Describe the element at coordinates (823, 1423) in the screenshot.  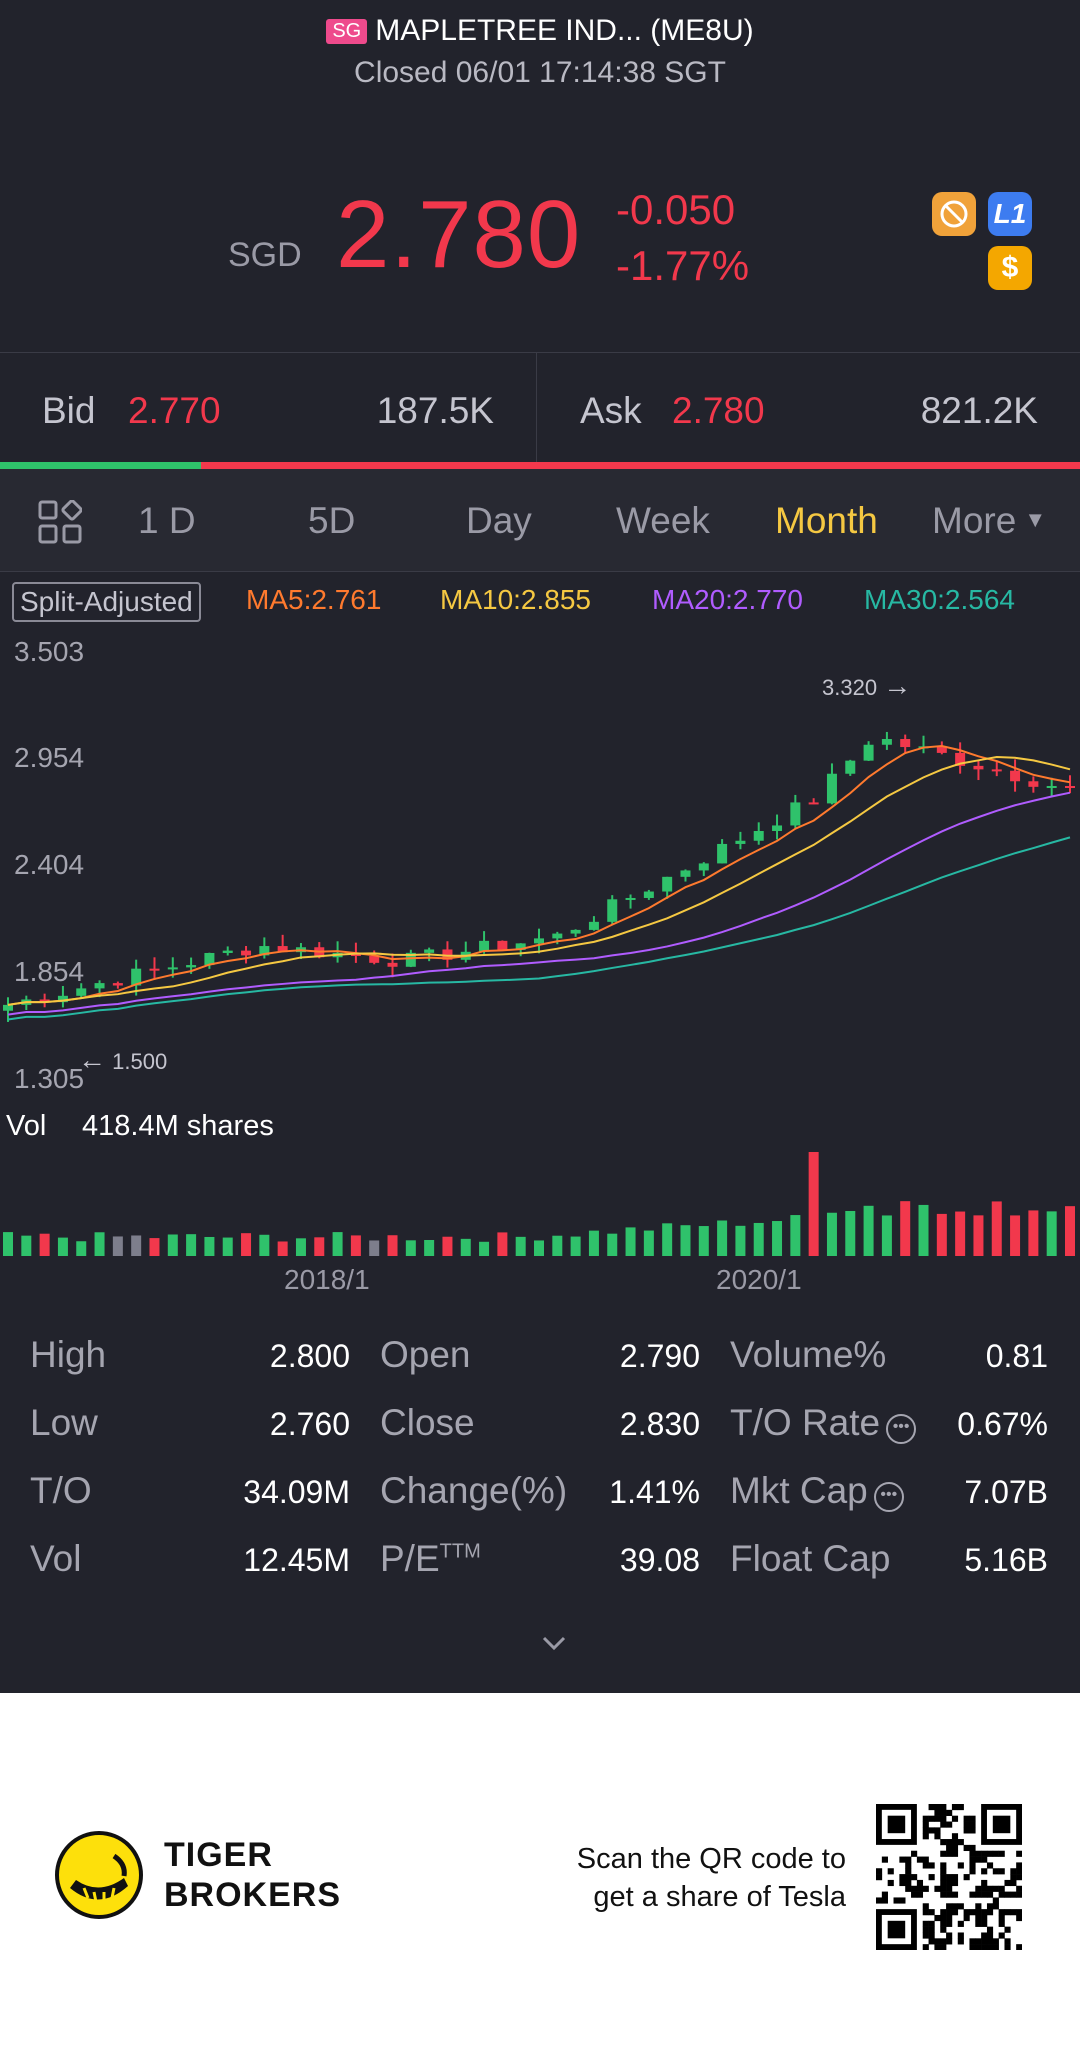
I see `torate-label: T/O Rate •••` at that location.